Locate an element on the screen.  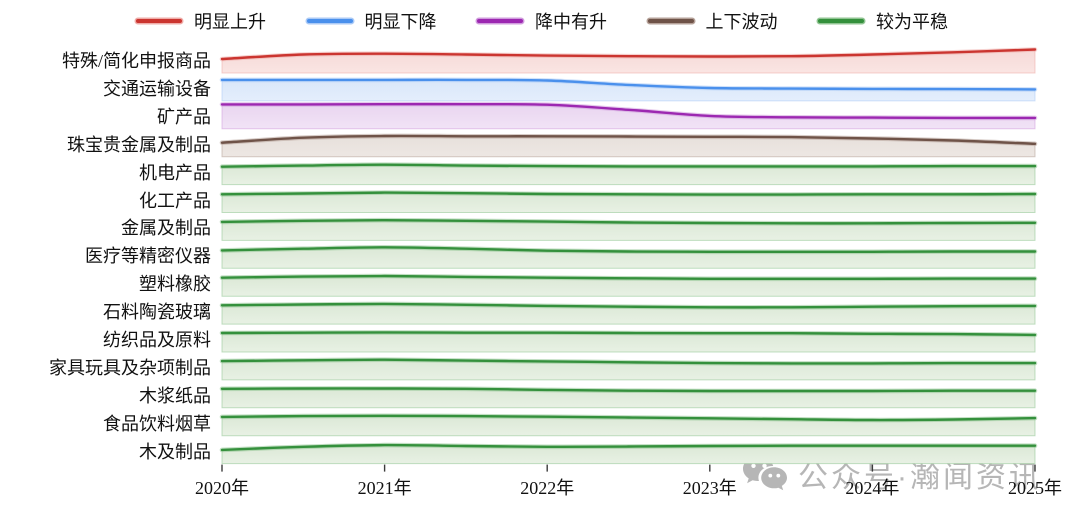
series-矿产品 is located at coordinates (628, 115).